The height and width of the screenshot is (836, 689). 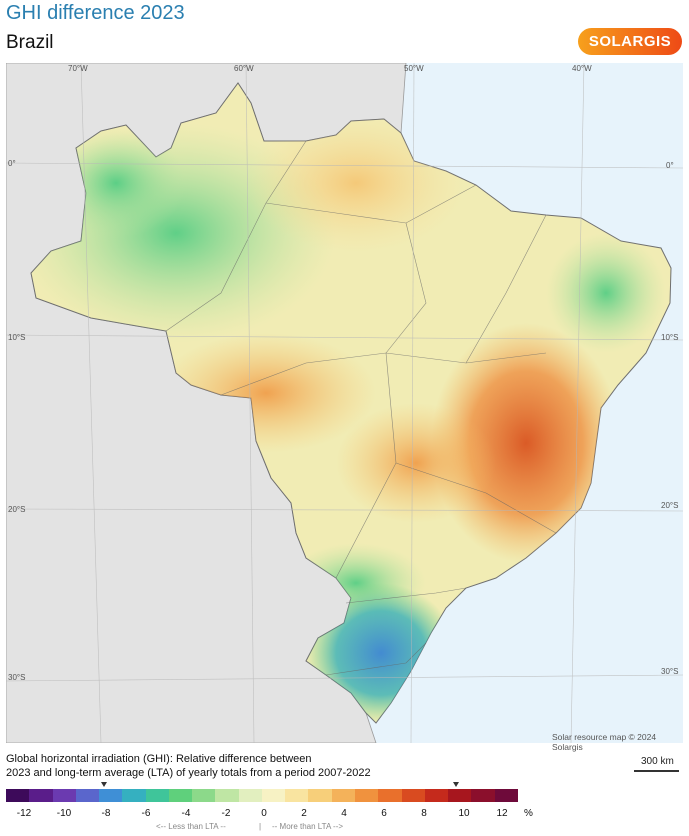 What do you see at coordinates (186, 813) in the screenshot?
I see `legend-tick-label: -4` at bounding box center [186, 813].